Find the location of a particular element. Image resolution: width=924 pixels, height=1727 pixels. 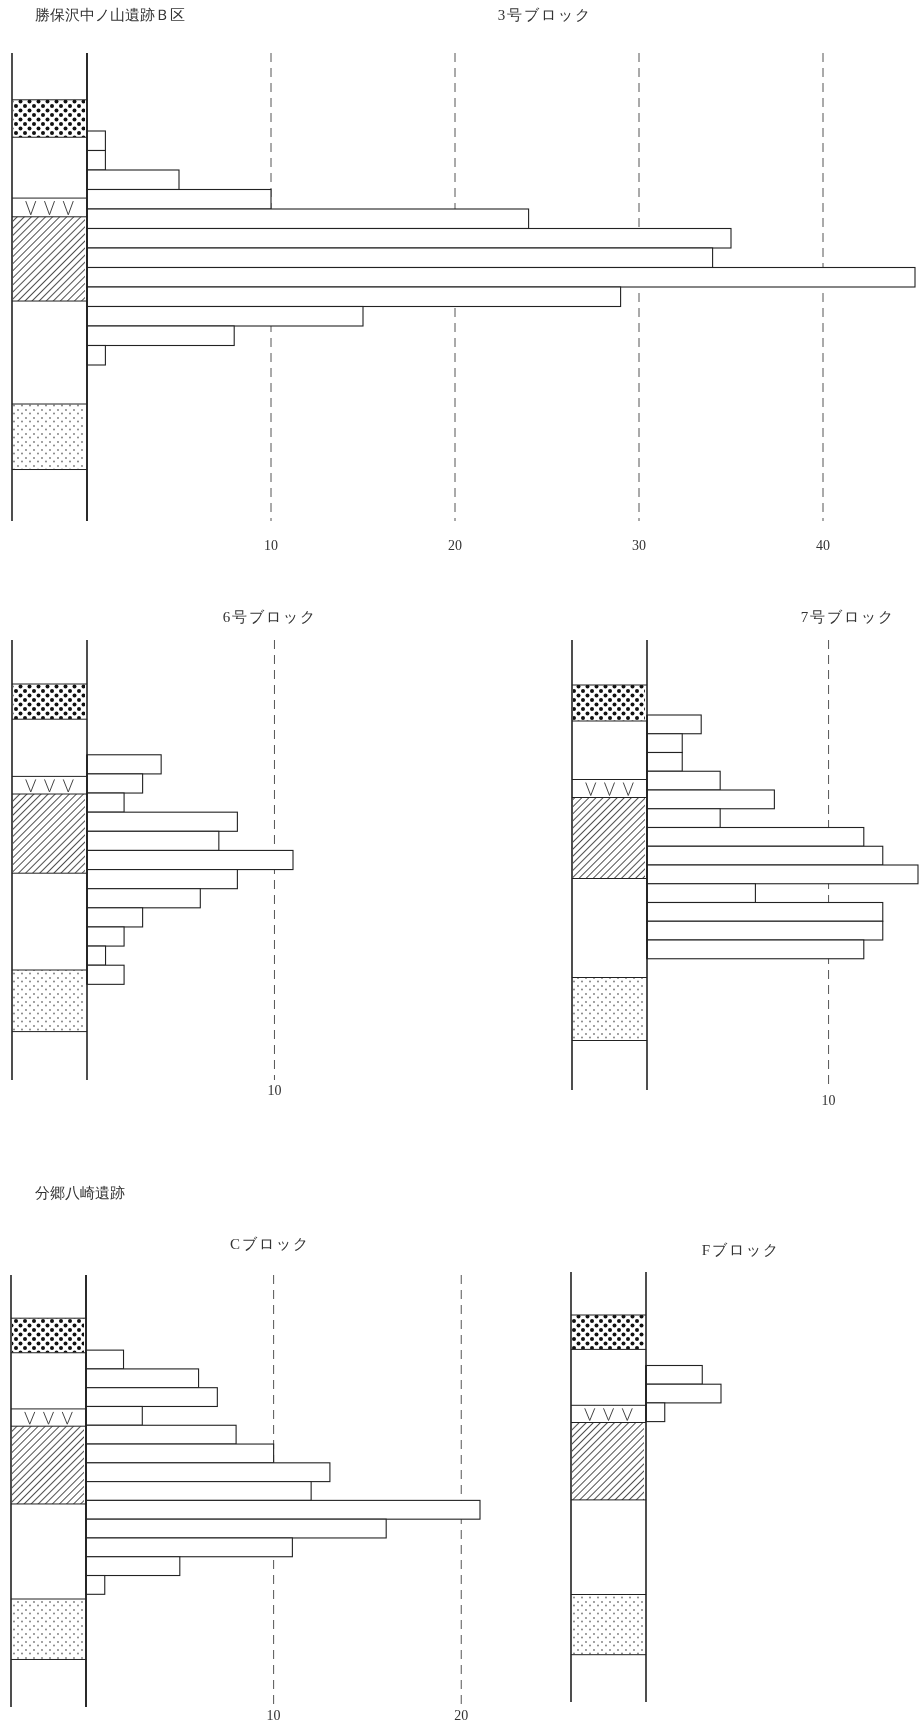

chart-title: 7号ブロック is located at coordinates (848, 617).